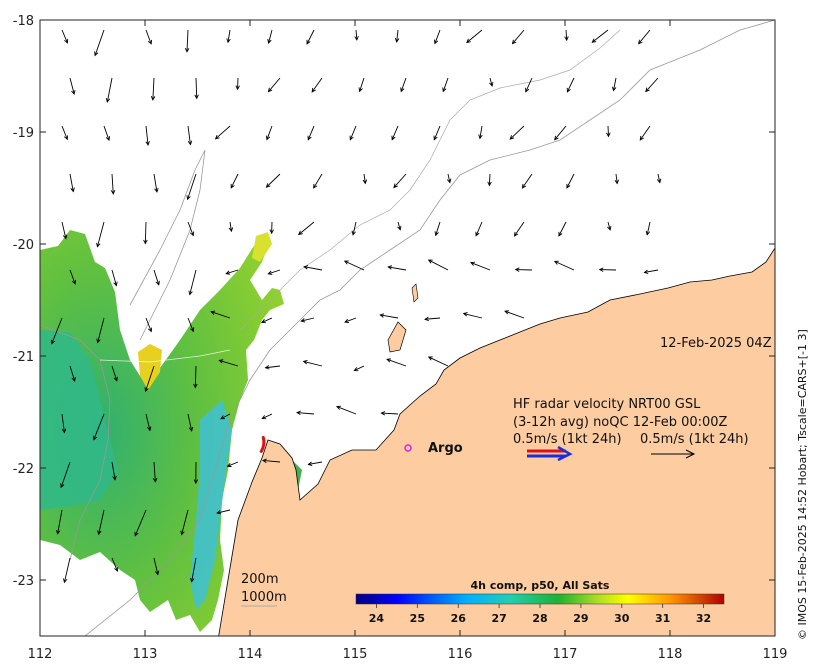  What do you see at coordinates (167, 245) in the screenshot?
I see `contour-plateau` at bounding box center [167, 245].